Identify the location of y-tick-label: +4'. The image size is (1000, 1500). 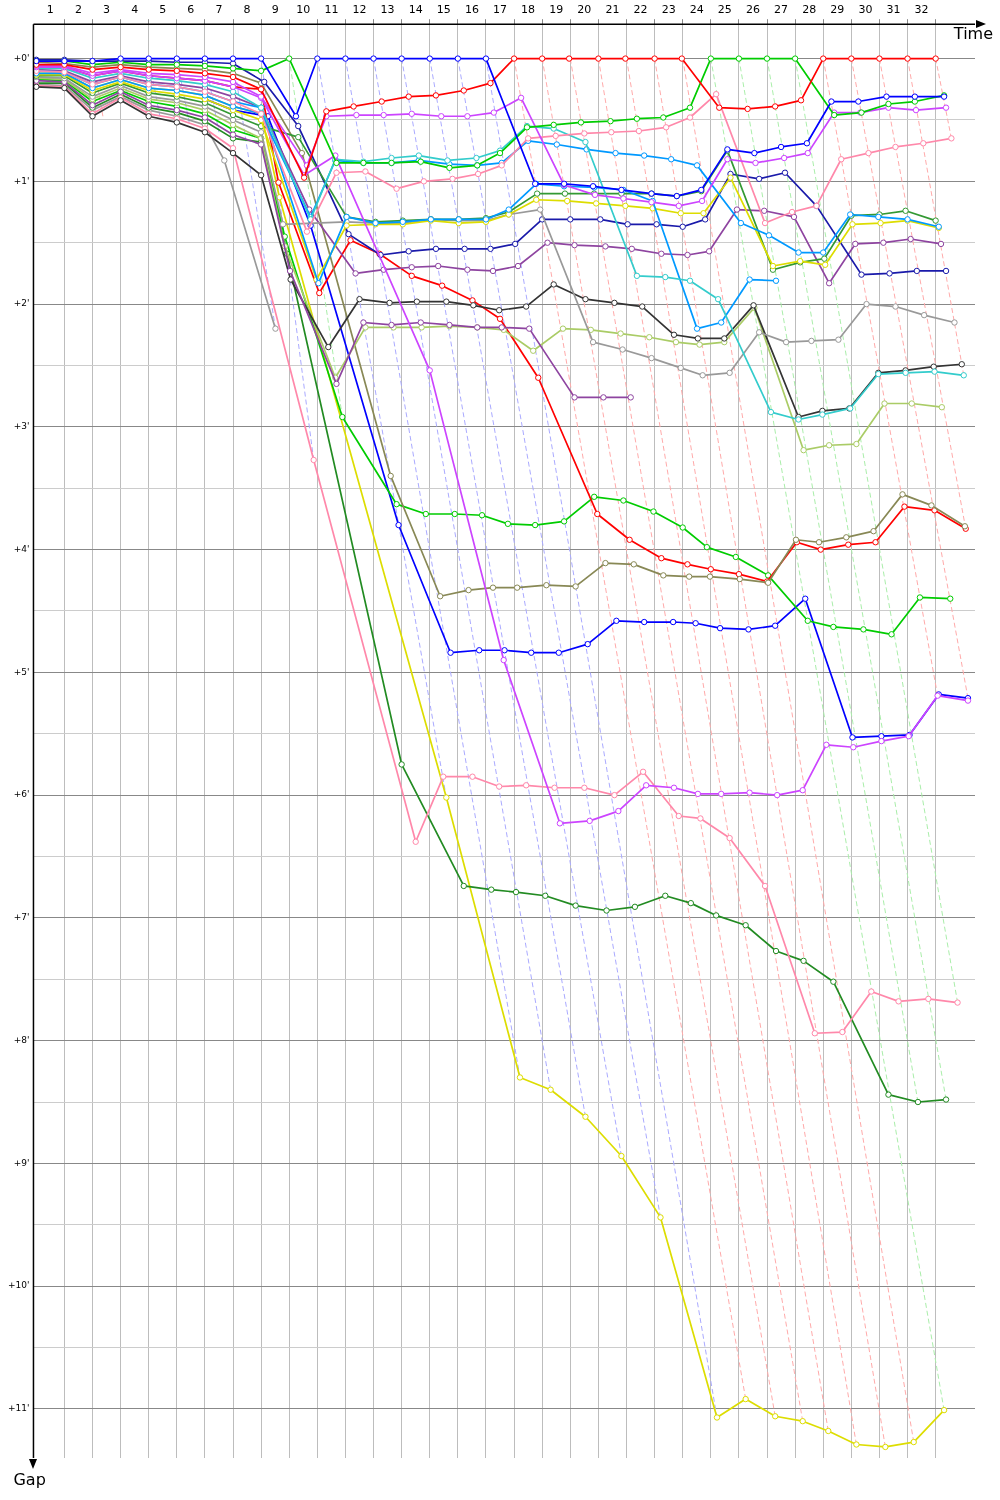
(21, 548).